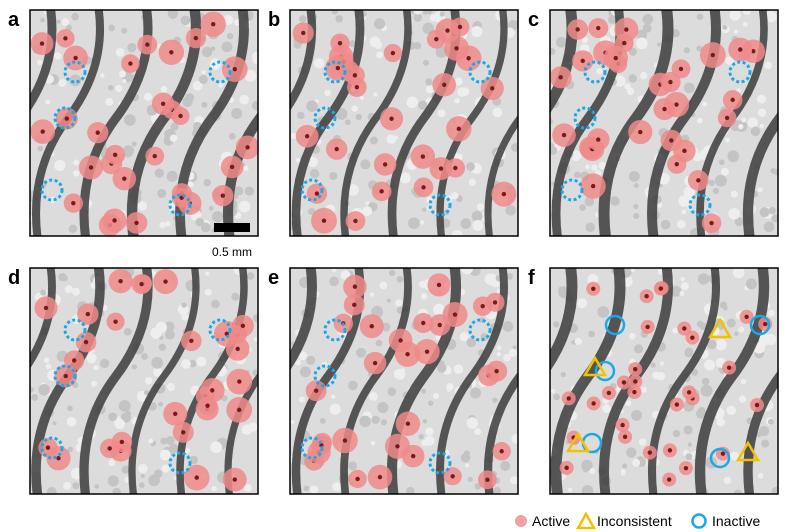  Describe the element at coordinates (404, 381) in the screenshot. I see `panel-image` at that location.